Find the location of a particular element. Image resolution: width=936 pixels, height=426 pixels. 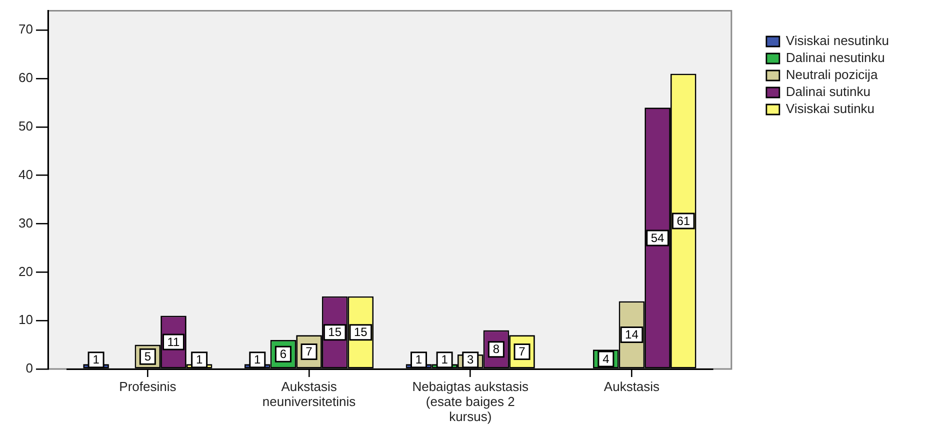

data-label: 4 is located at coordinates (606, 359).